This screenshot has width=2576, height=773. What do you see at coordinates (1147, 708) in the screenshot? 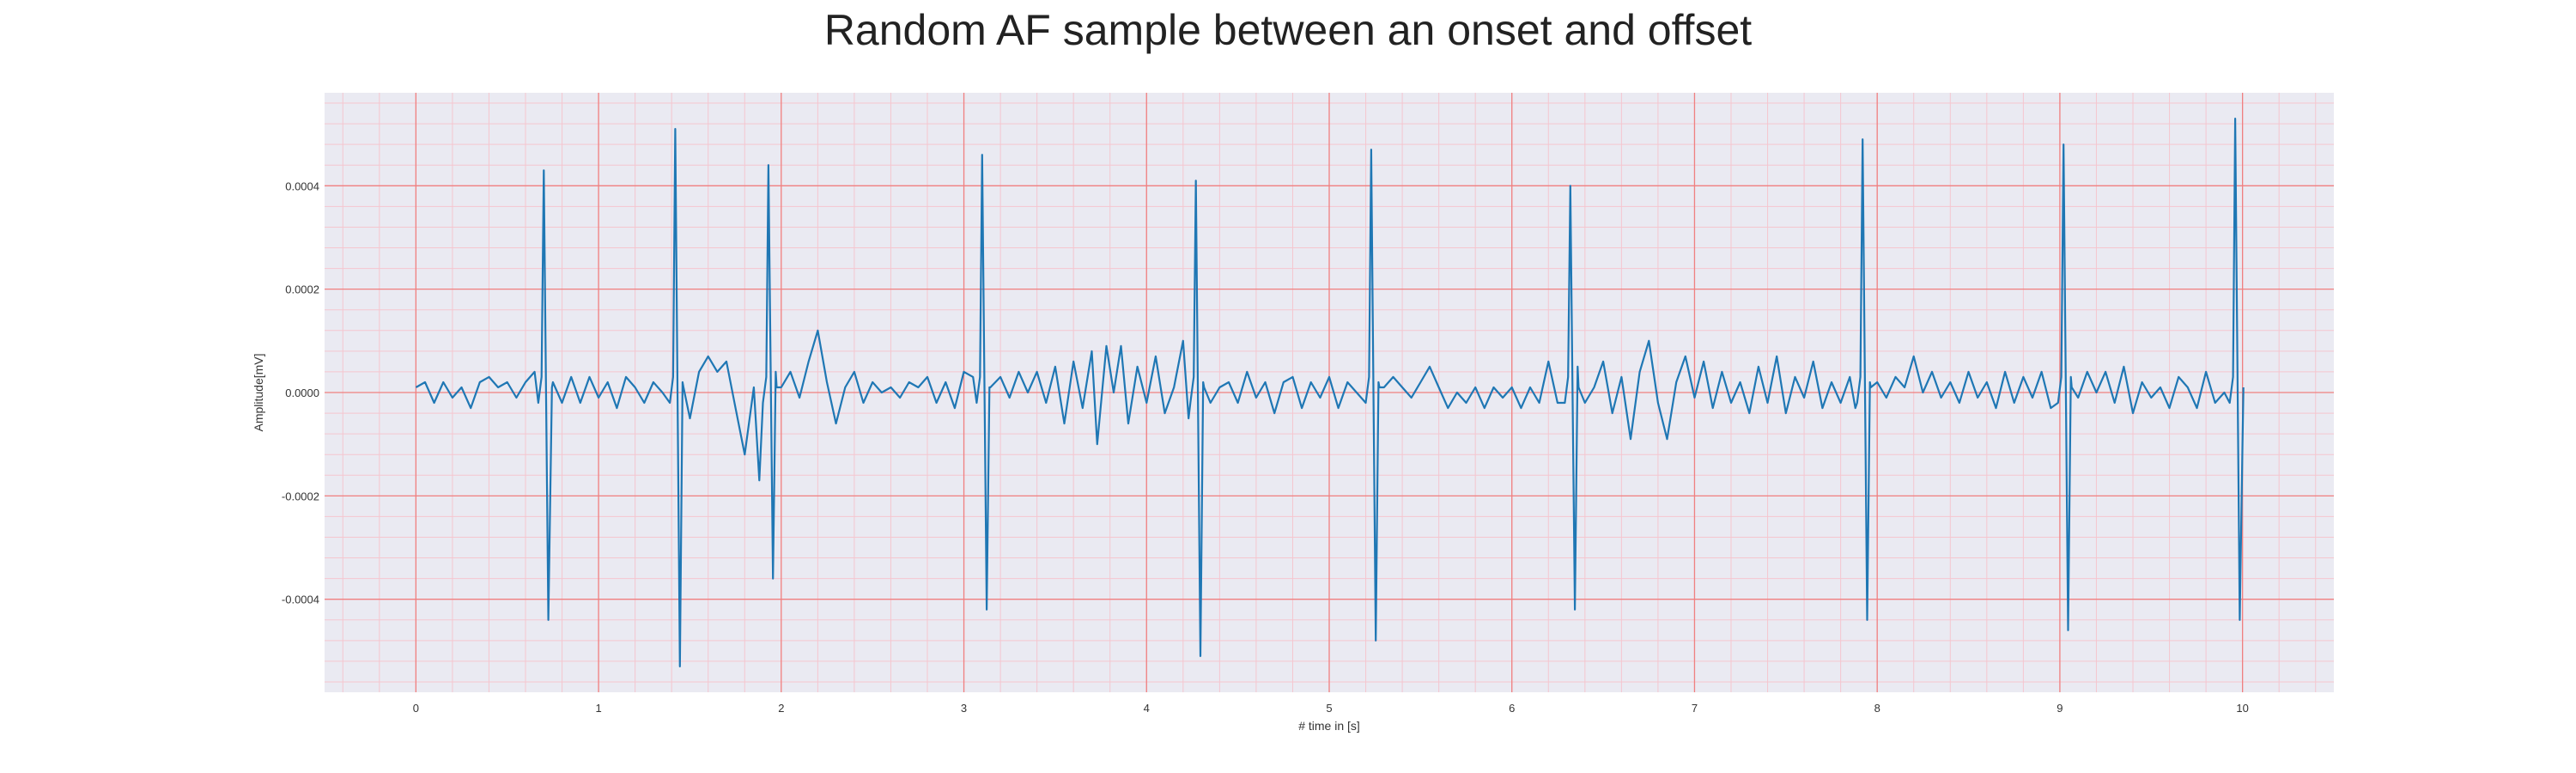
I see `x-tick-label: 4` at bounding box center [1147, 708].